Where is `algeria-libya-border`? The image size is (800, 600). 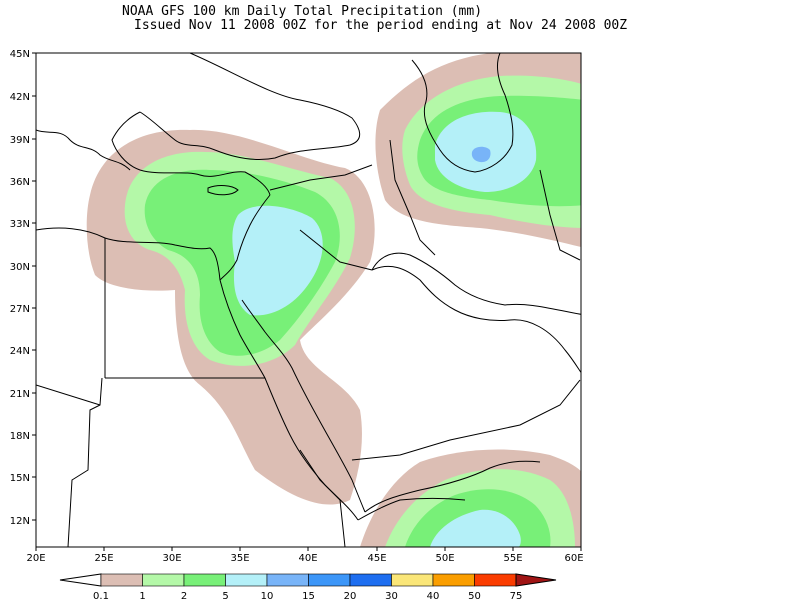
algeria-libya-border is located at coordinates (68, 395).